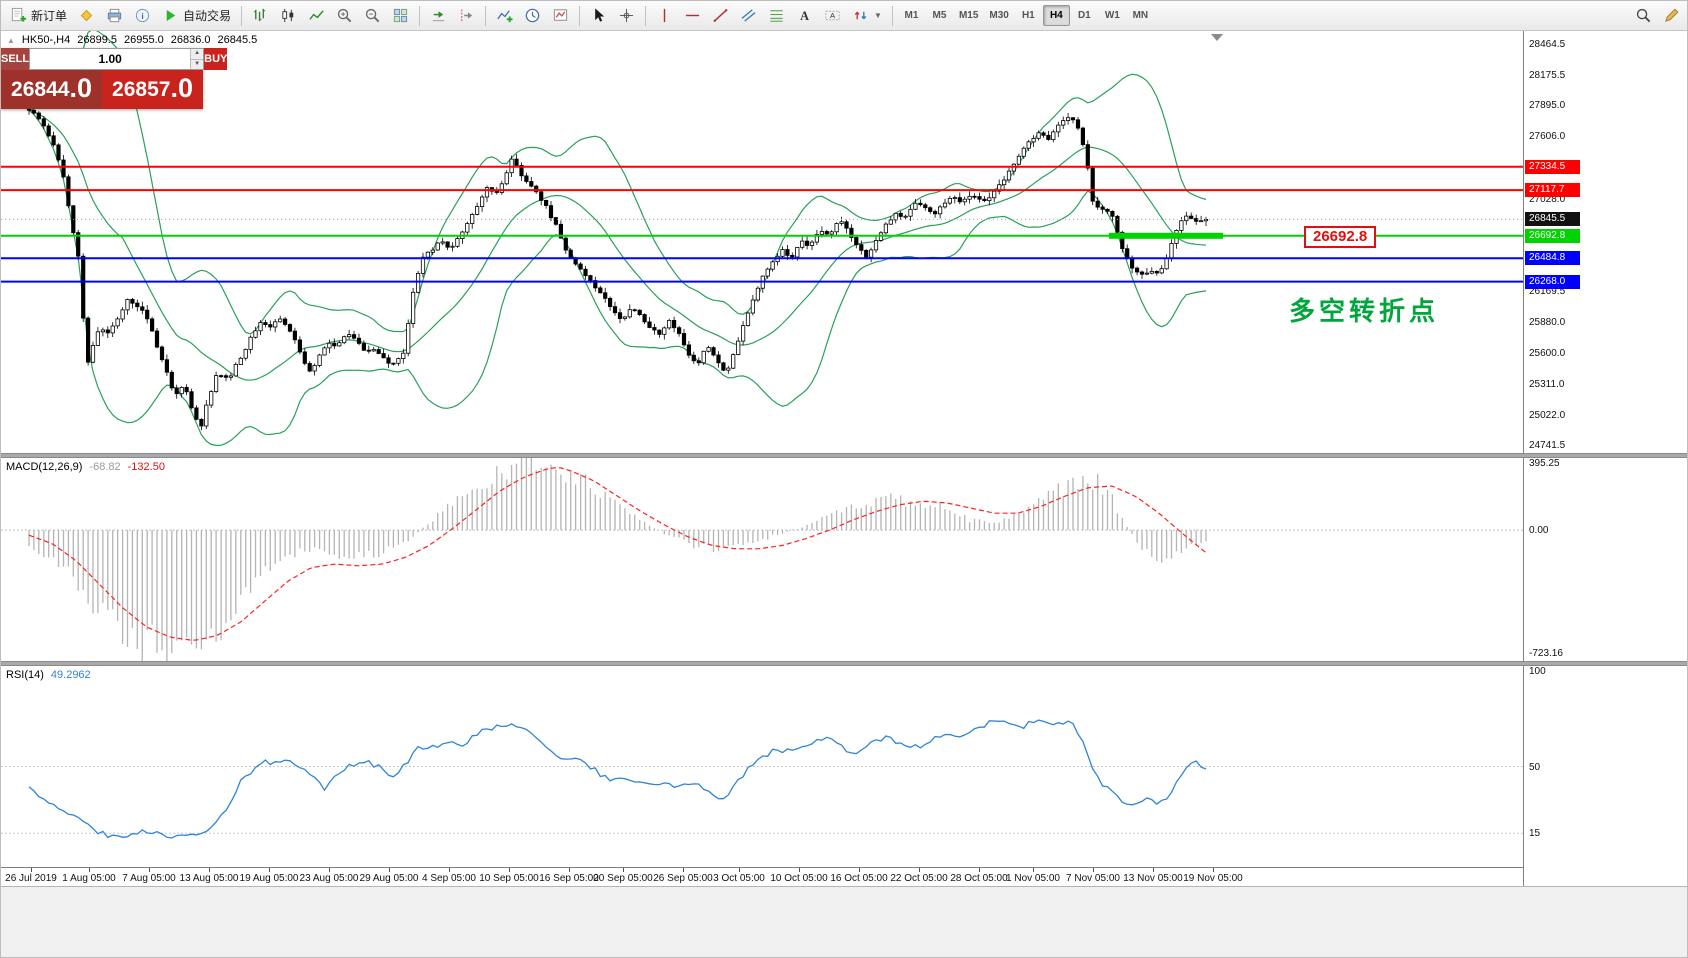  Describe the element at coordinates (664, 16) in the screenshot. I see `vertical-line-button` at that location.